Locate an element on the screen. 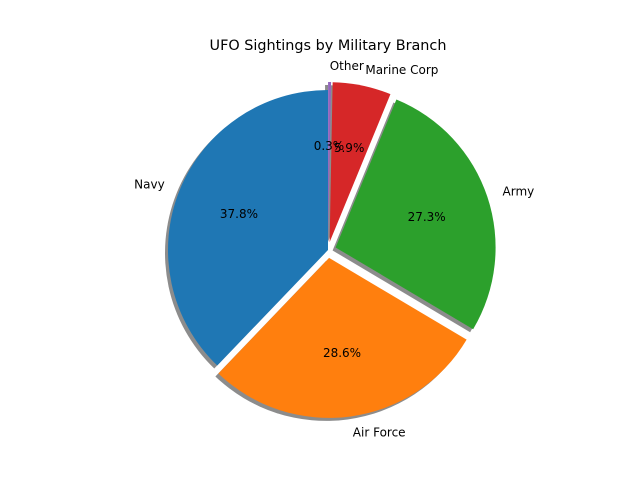 The height and width of the screenshot is (480, 640). slice-pct-label-navy: 37.8% is located at coordinates (239, 214).